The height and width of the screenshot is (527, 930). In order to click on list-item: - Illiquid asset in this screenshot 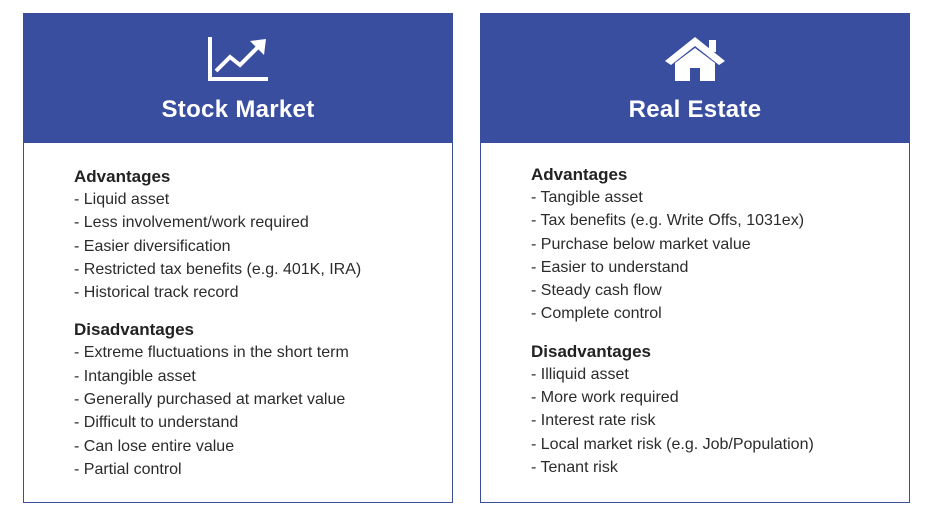, I will do `click(580, 374)`.